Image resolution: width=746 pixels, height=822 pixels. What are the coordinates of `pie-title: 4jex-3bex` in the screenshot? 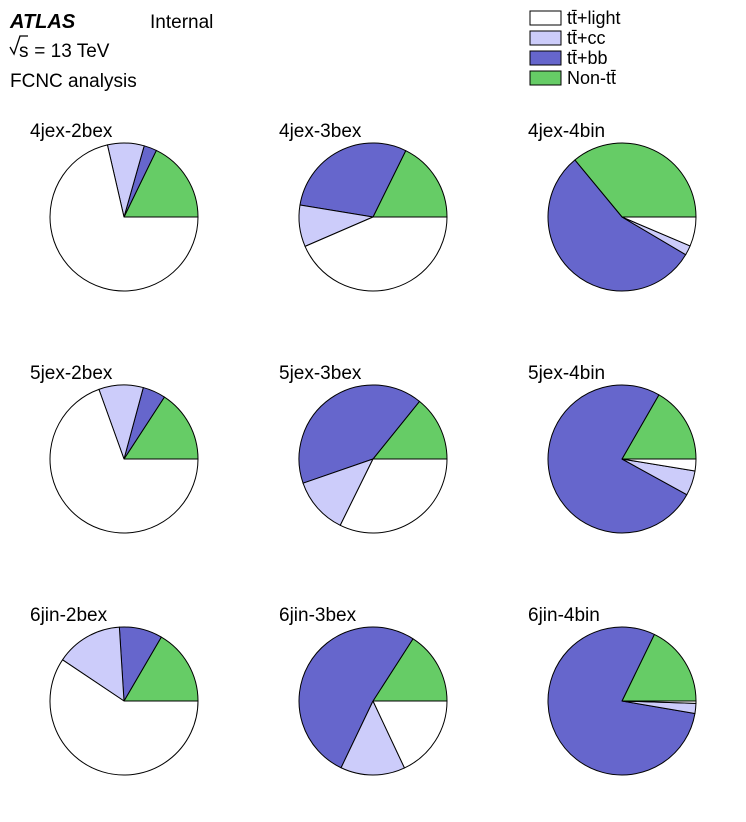 It's located at (320, 131).